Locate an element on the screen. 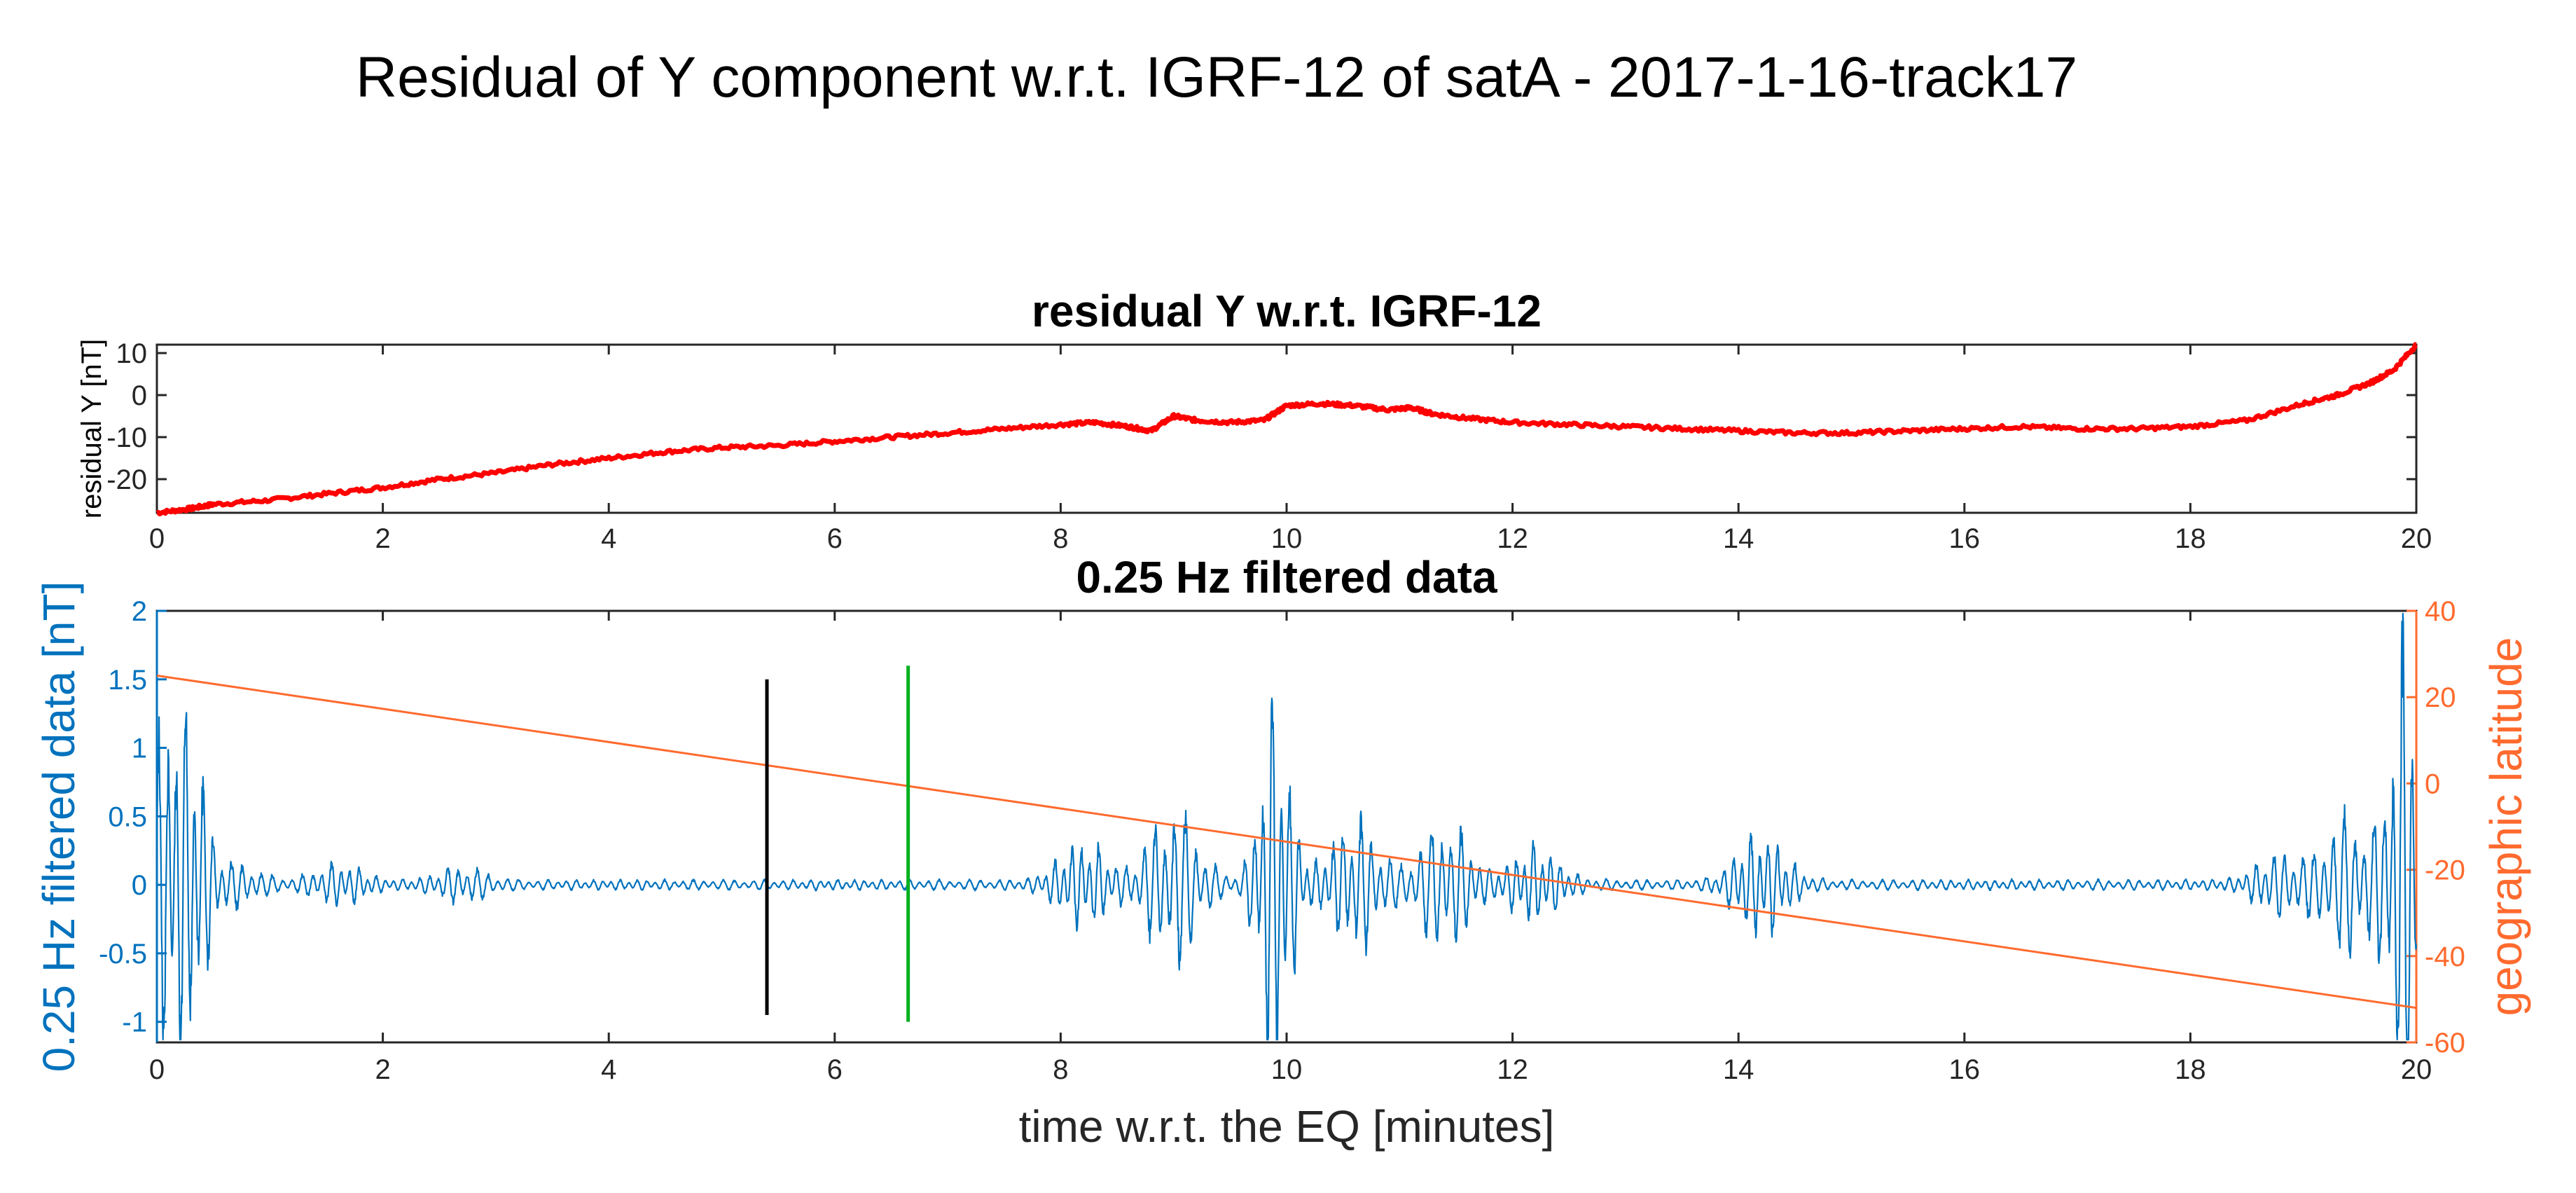 The width and height of the screenshot is (2576, 1193). filtered-x-tick-label: 4 is located at coordinates (608, 1069).